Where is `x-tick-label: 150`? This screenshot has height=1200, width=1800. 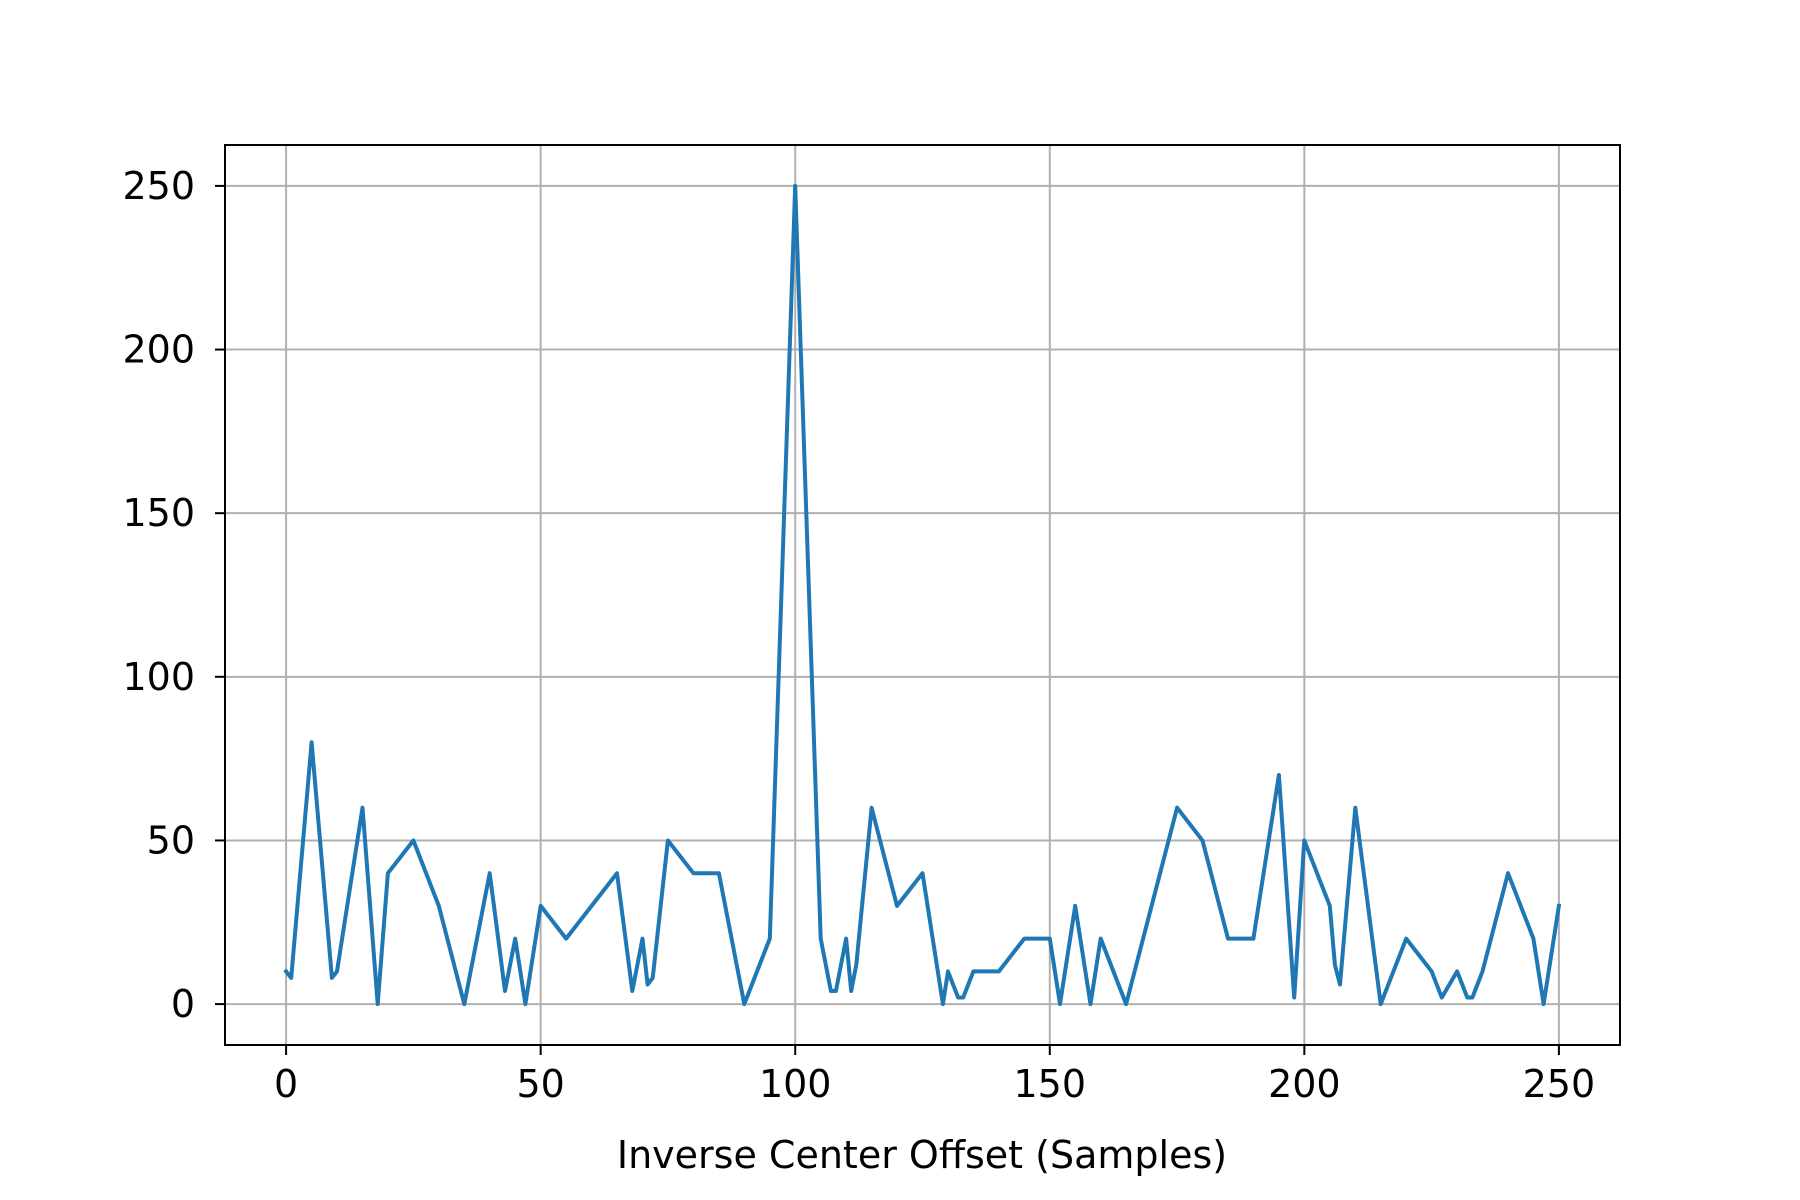
x-tick-label: 150 is located at coordinates (1050, 1084).